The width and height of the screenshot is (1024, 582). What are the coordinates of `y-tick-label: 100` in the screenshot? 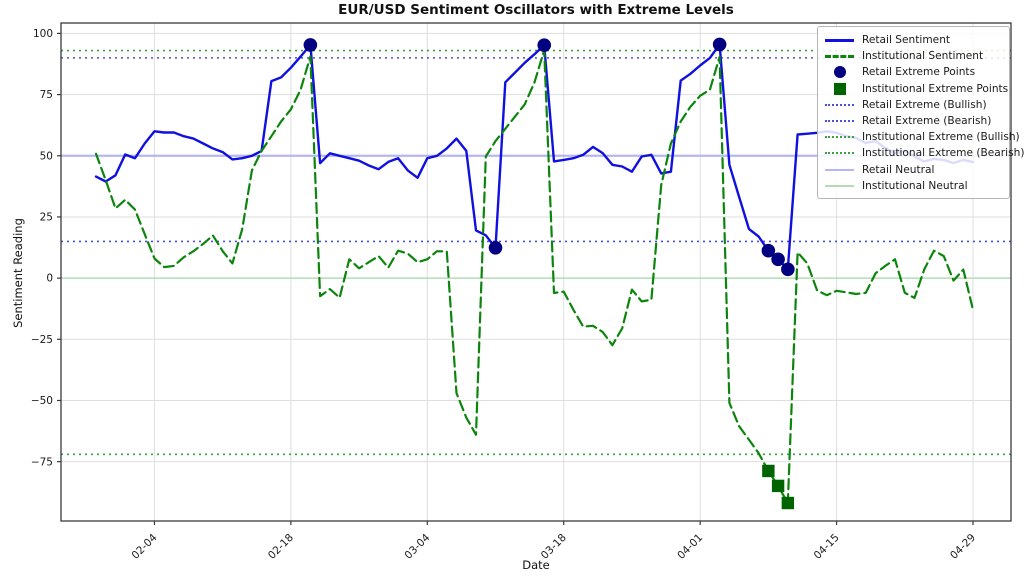 It's located at (43, 34).